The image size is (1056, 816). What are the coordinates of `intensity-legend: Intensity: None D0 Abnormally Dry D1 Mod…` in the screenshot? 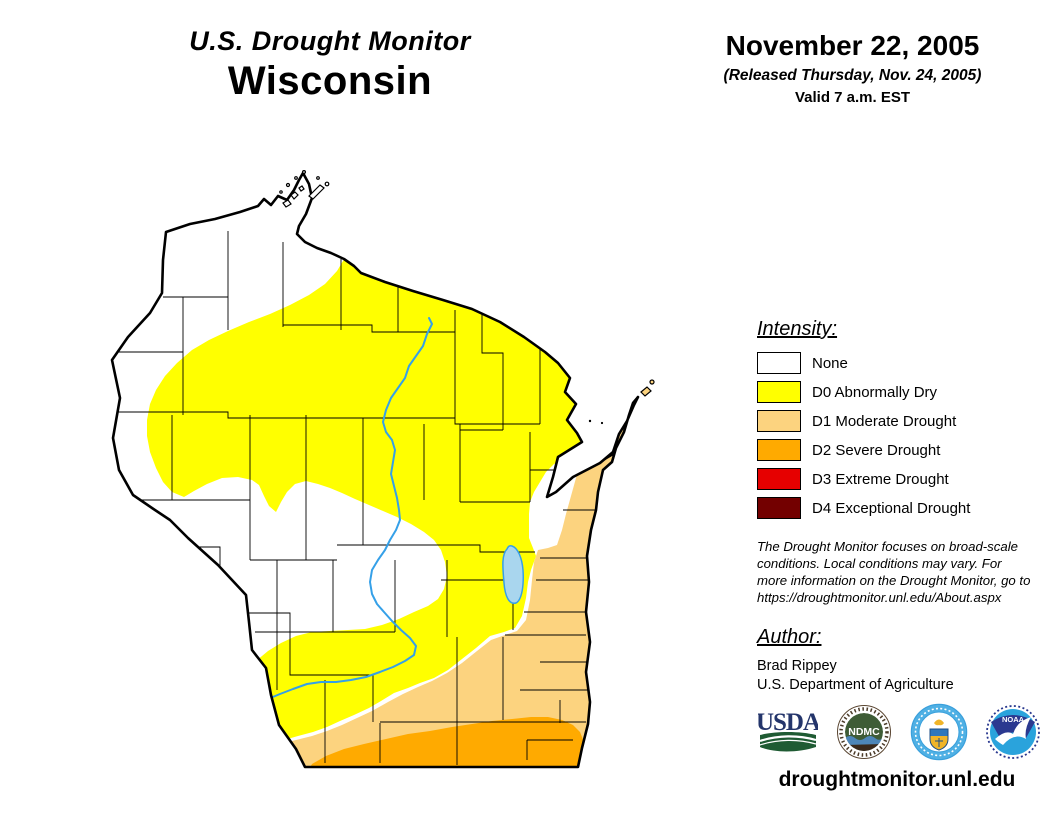 It's located at (897, 422).